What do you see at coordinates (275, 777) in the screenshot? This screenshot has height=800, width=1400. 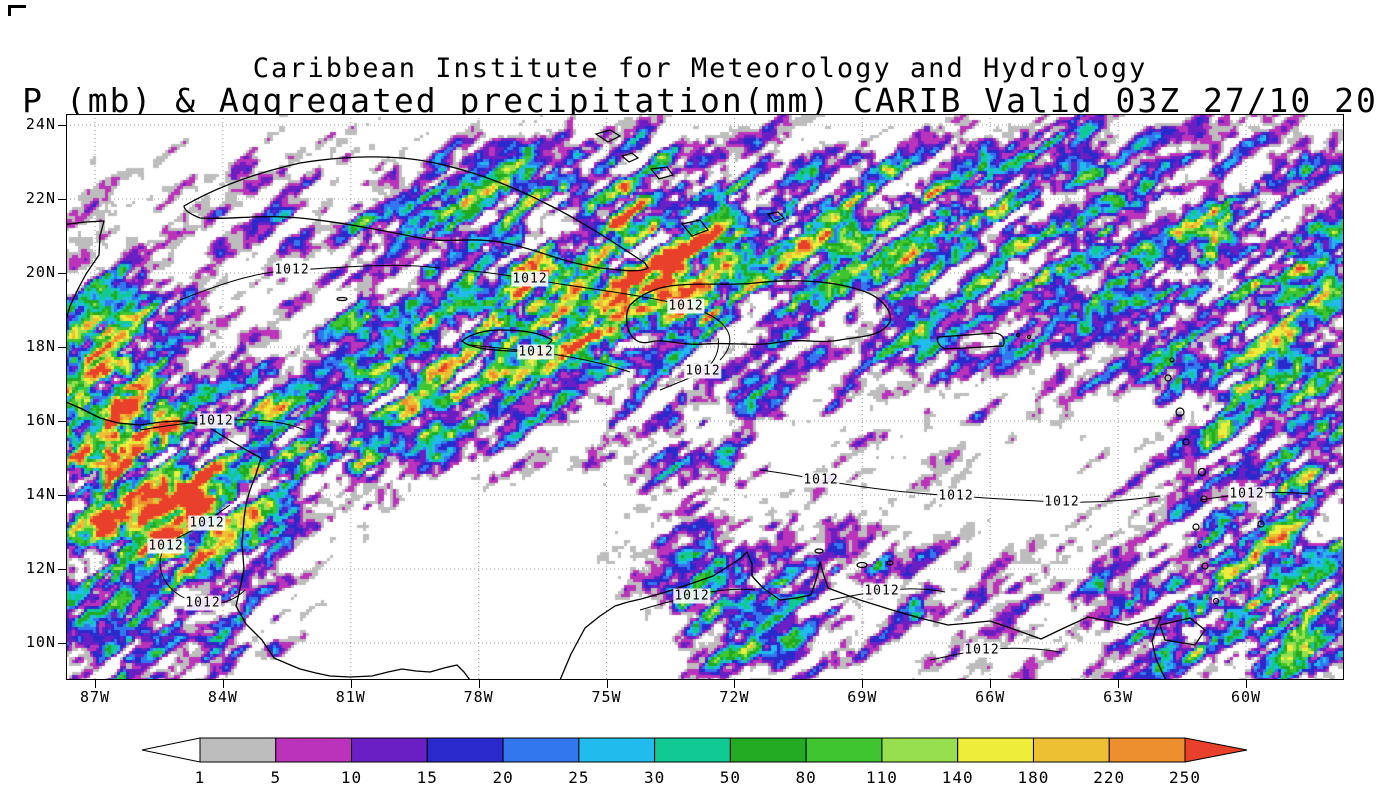 I see `colorbar-level-label: 5` at bounding box center [275, 777].